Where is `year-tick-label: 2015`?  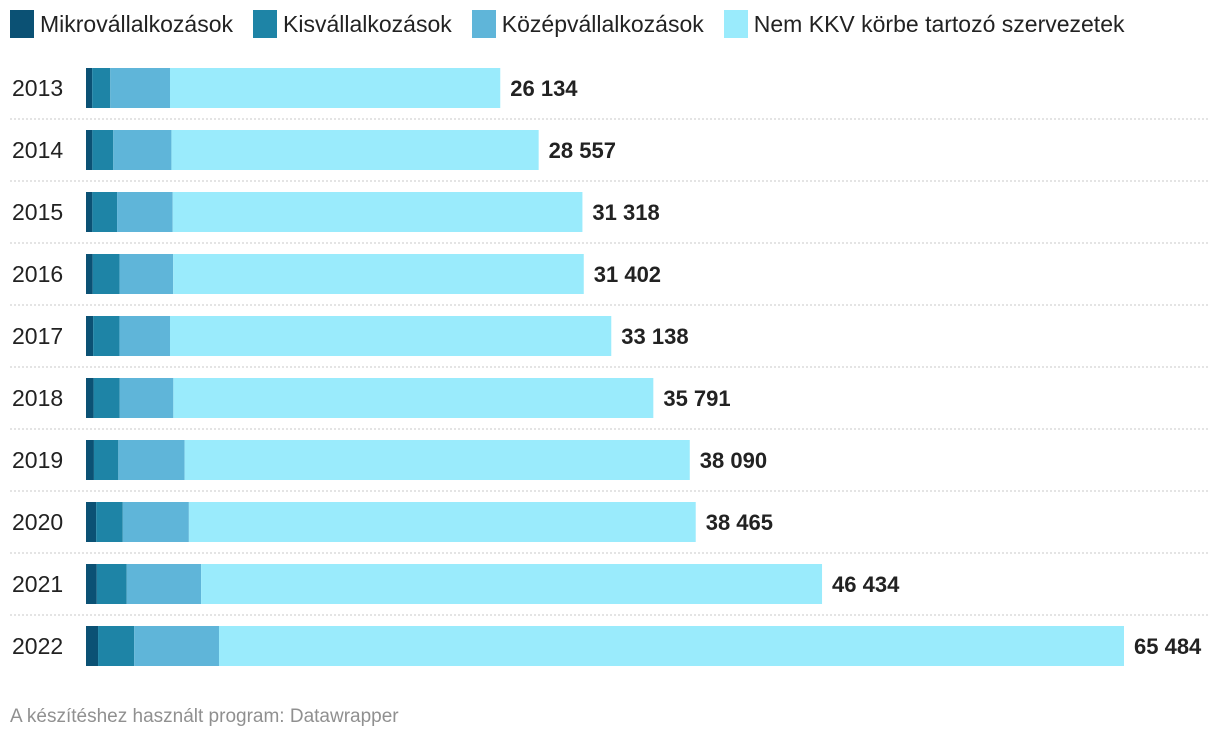 year-tick-label: 2015 is located at coordinates (37, 212).